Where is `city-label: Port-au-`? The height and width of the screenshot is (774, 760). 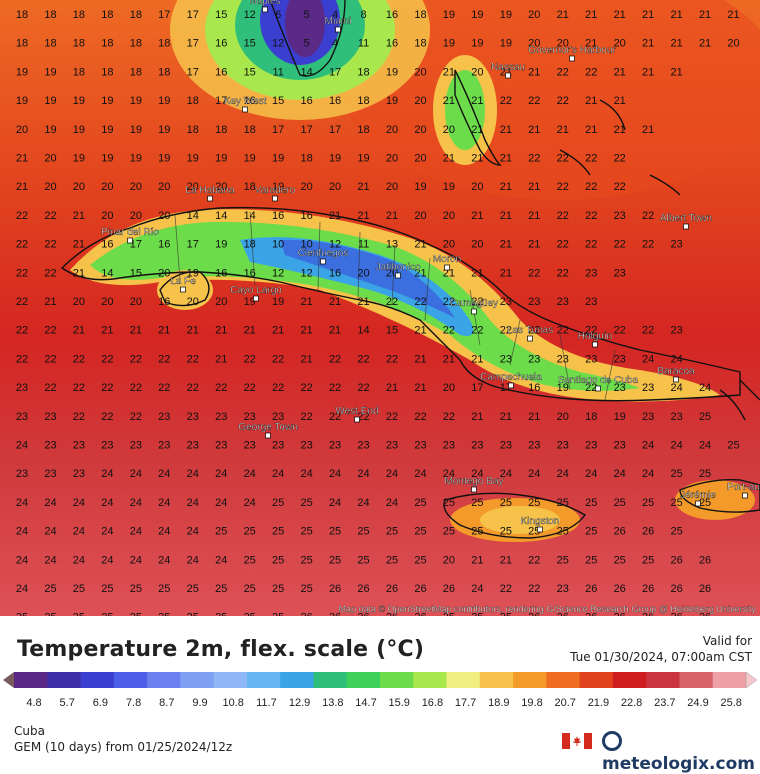 city-label: Port-au- is located at coordinates (743, 487).